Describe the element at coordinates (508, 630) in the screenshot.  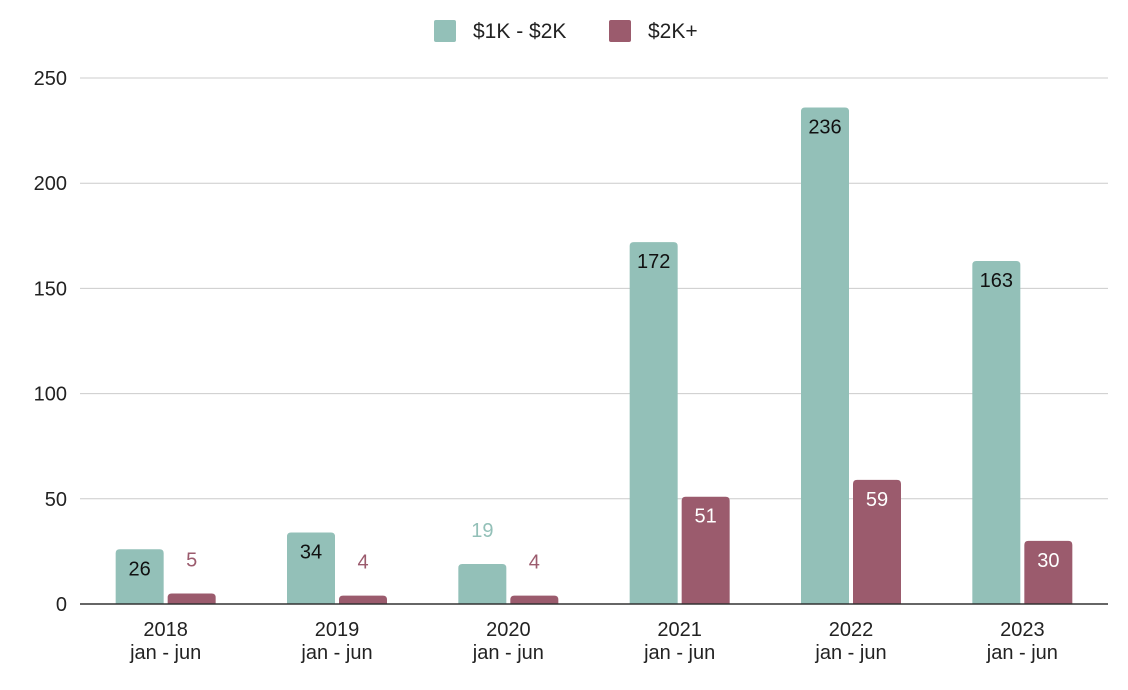
I see `x-tick-label: 2020` at that location.